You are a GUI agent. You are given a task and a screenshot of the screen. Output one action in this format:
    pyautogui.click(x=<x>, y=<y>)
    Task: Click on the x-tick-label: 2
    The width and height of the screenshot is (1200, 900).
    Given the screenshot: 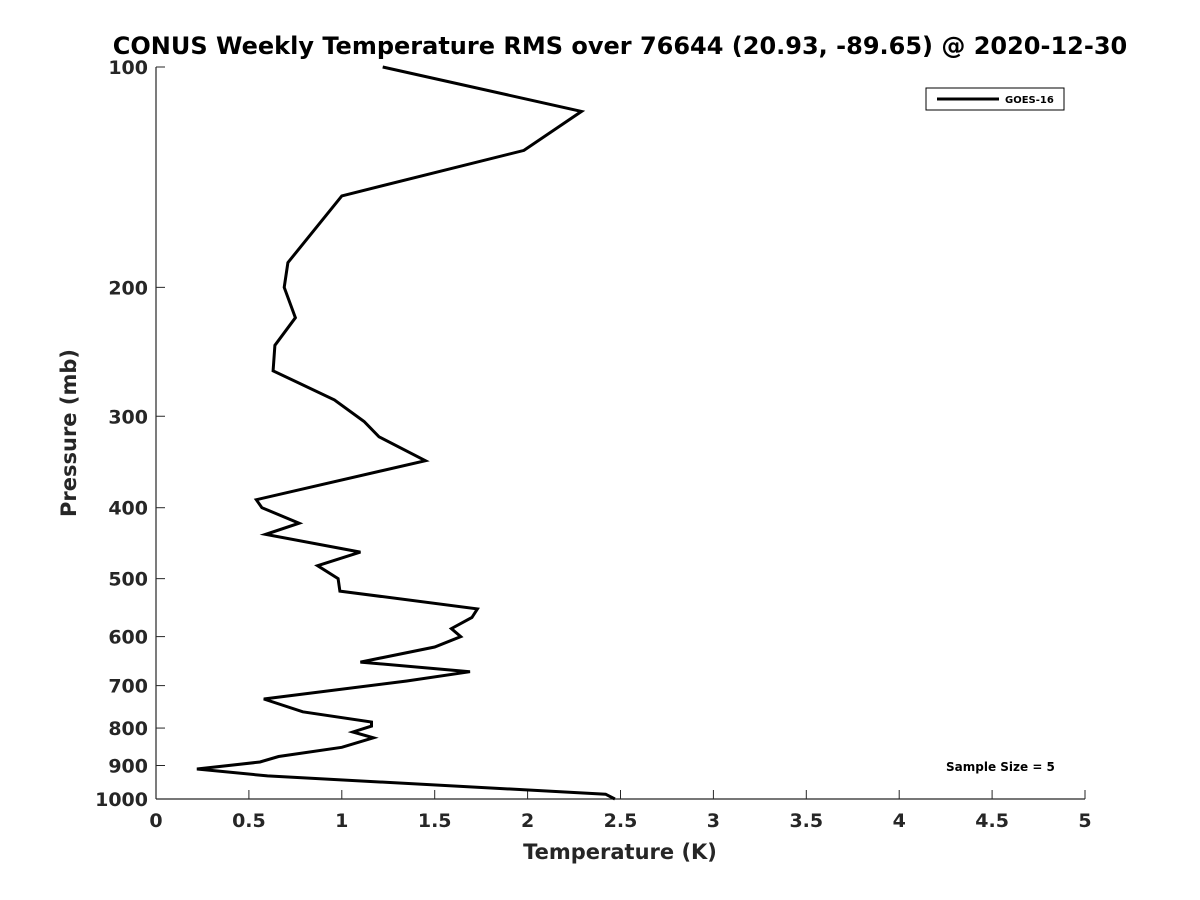 What is the action you would take?
    pyautogui.click(x=527, y=821)
    